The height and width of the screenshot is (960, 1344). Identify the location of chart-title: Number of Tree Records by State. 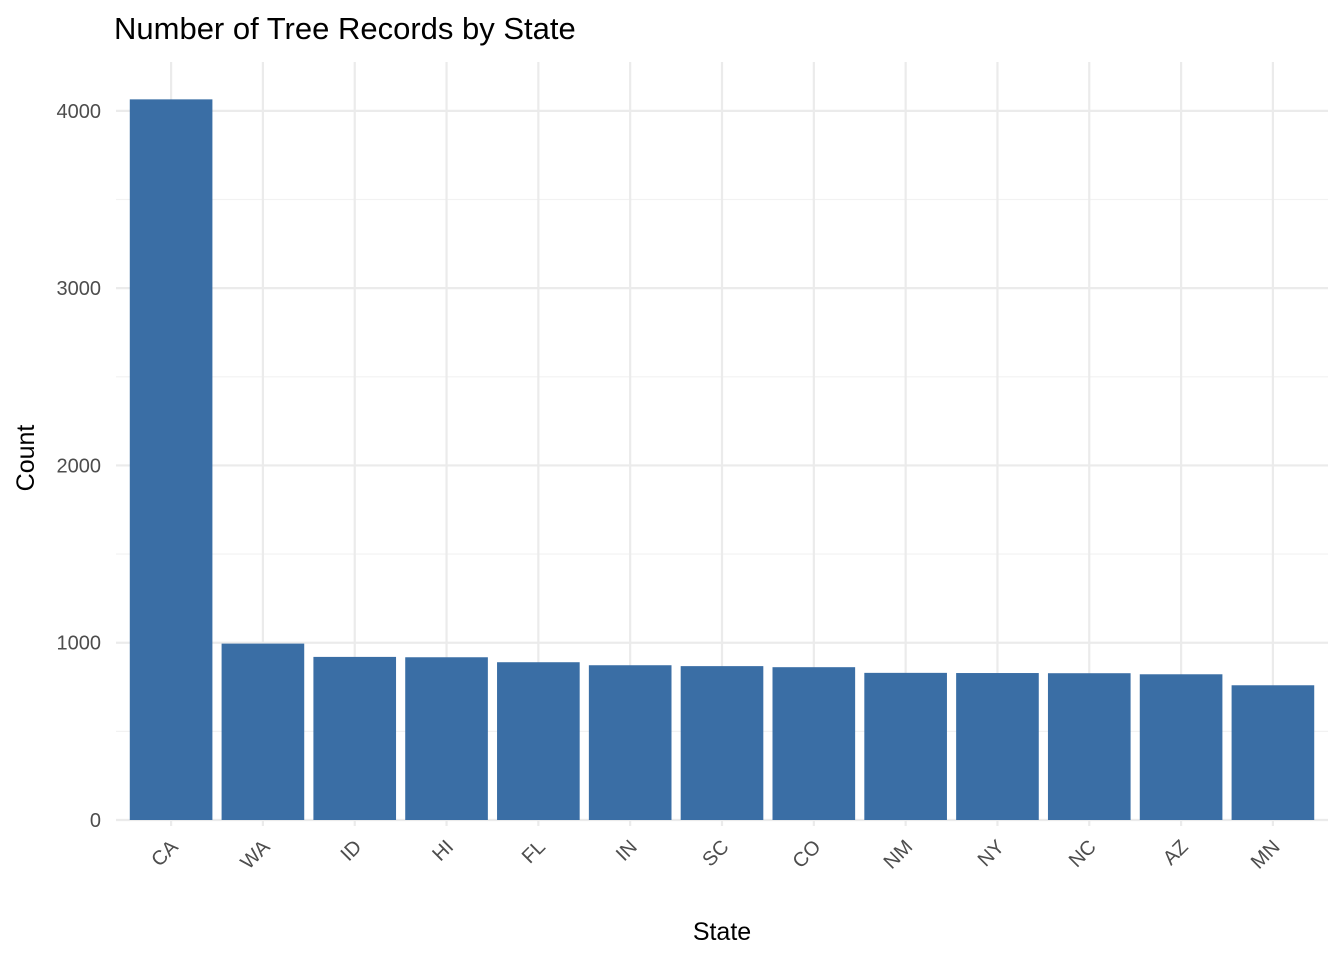
(345, 28).